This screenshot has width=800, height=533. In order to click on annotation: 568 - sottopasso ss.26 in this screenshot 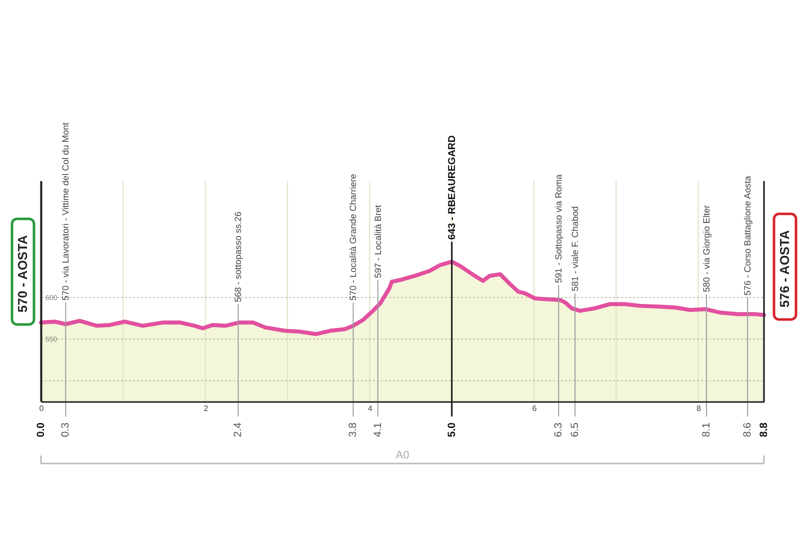, I will do `click(238, 257)`.